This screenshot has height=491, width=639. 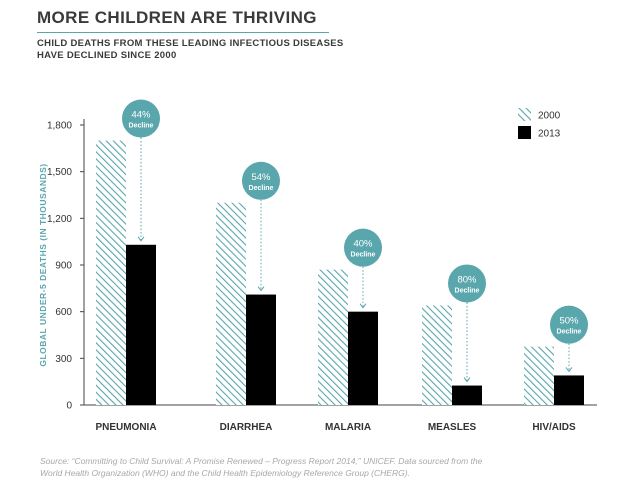 I want to click on legend-swatch-2013, so click(x=524, y=132).